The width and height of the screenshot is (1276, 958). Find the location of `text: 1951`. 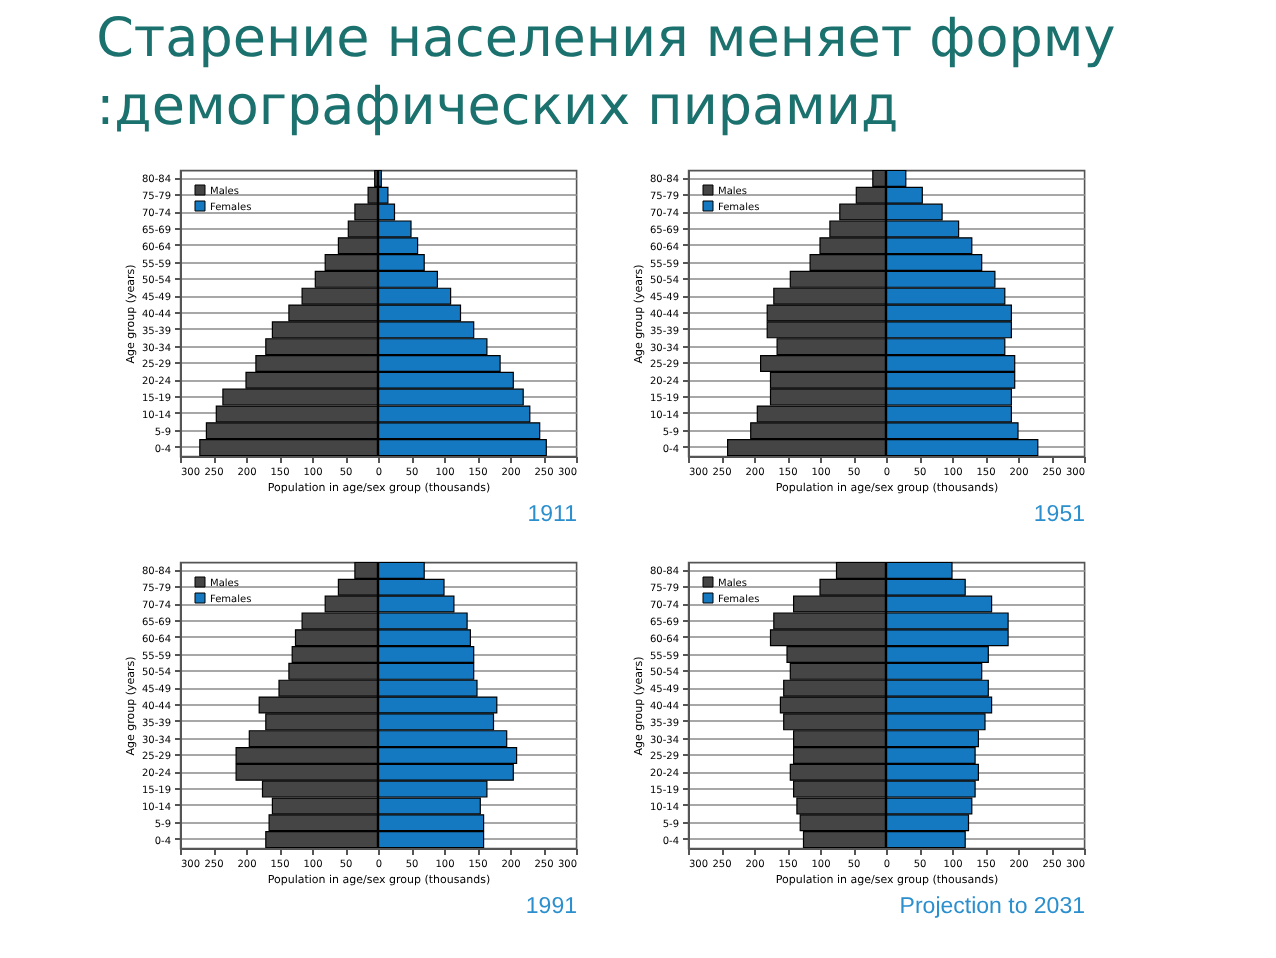

text: 1951 is located at coordinates (1059, 515).